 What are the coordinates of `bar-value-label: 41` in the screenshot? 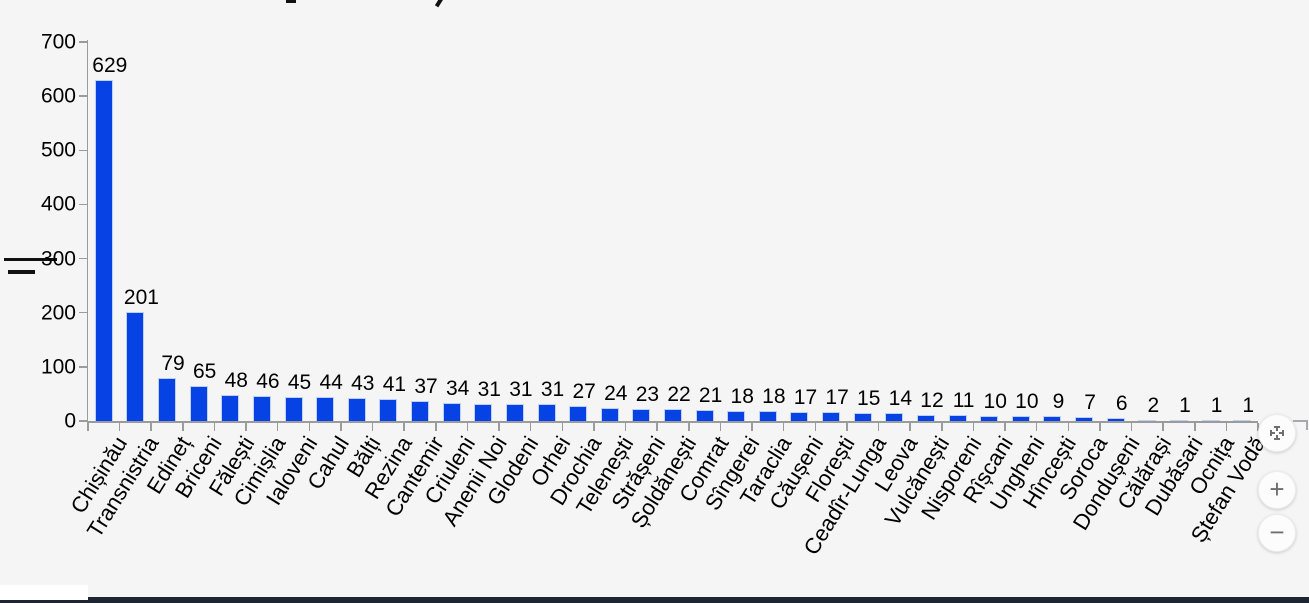 It's located at (394, 384).